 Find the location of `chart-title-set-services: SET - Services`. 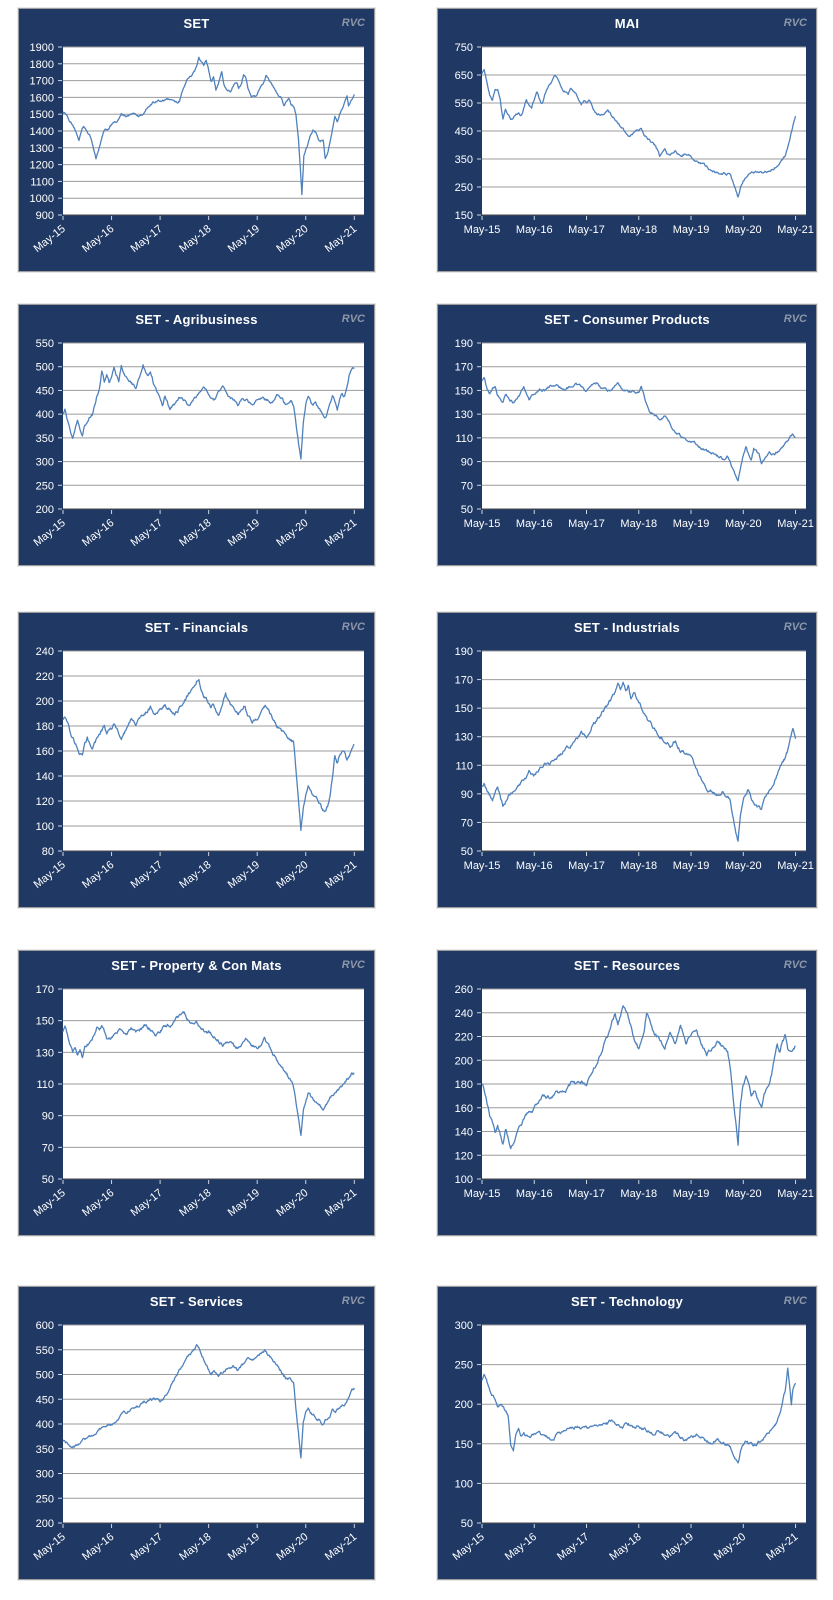

chart-title-set-services: SET - Services is located at coordinates (196, 1301).